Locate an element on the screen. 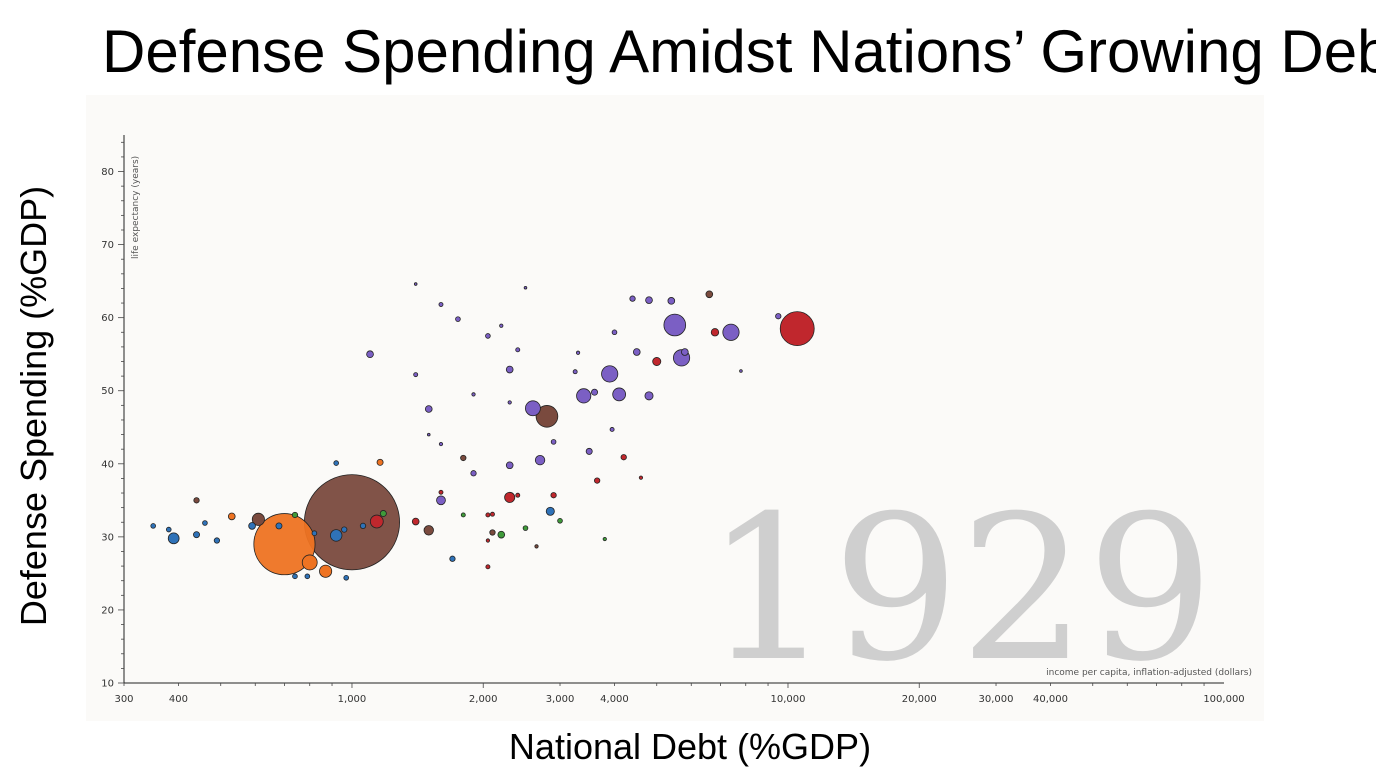 This screenshot has height=772, width=1376. x-tick-label: 300 is located at coordinates (123, 699).